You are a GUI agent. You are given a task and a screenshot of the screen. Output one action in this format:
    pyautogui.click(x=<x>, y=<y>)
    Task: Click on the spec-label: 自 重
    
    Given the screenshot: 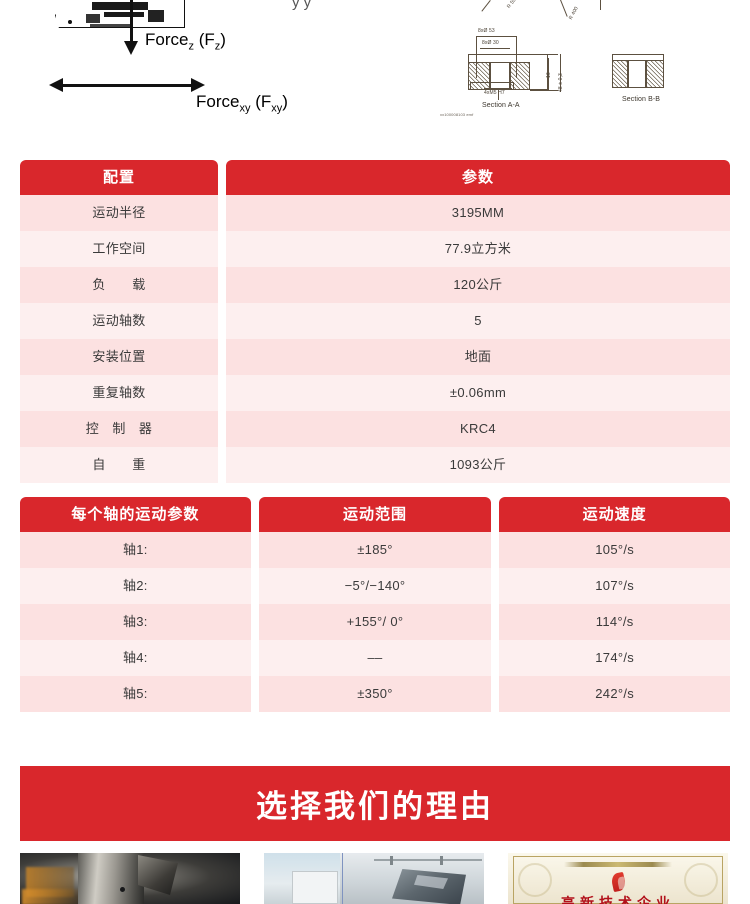 What is the action you would take?
    pyautogui.click(x=119, y=465)
    